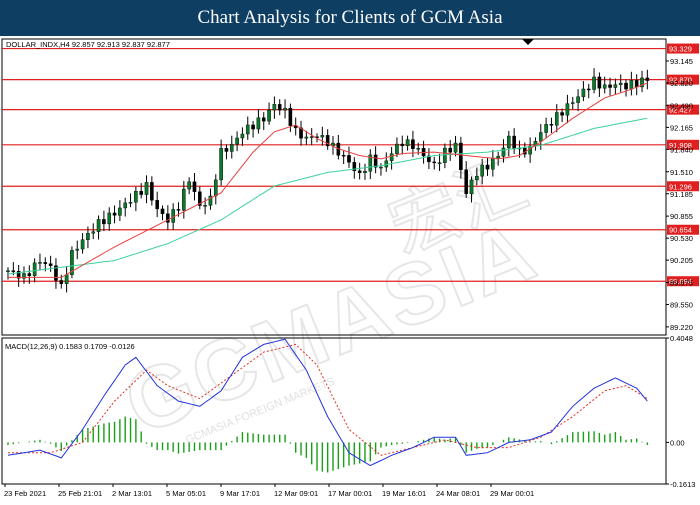 The width and height of the screenshot is (700, 505). I want to click on macd-title: MACD(12,26,9) 0.1583 0.1709 -0.0126, so click(70, 346).